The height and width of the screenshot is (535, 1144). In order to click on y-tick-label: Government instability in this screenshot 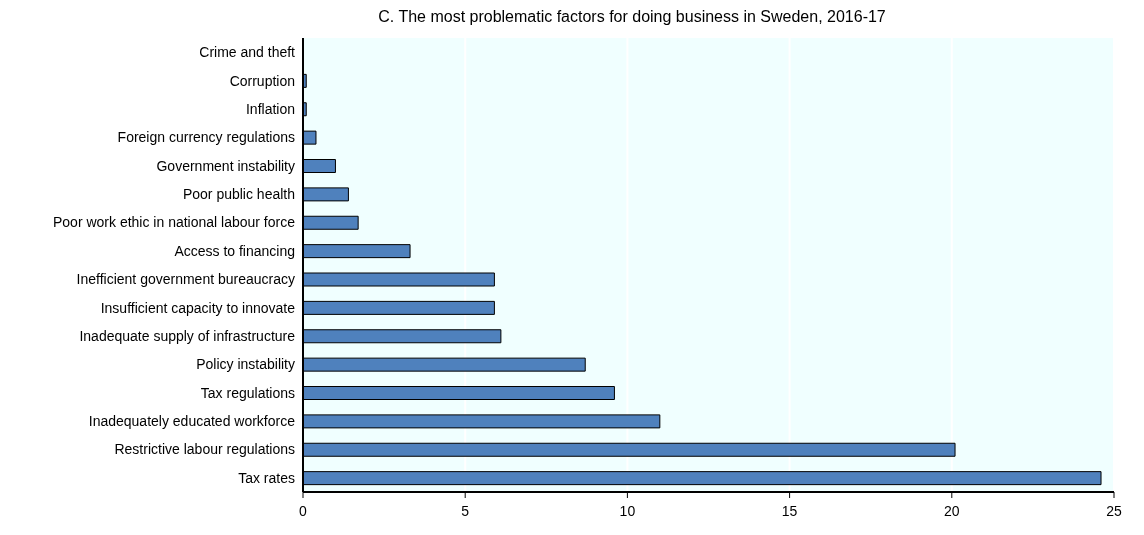, I will do `click(225, 165)`.